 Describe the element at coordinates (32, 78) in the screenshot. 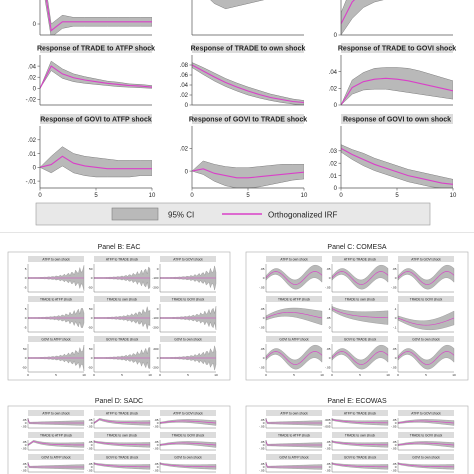

I see `y-tick-label: .02` at that location.